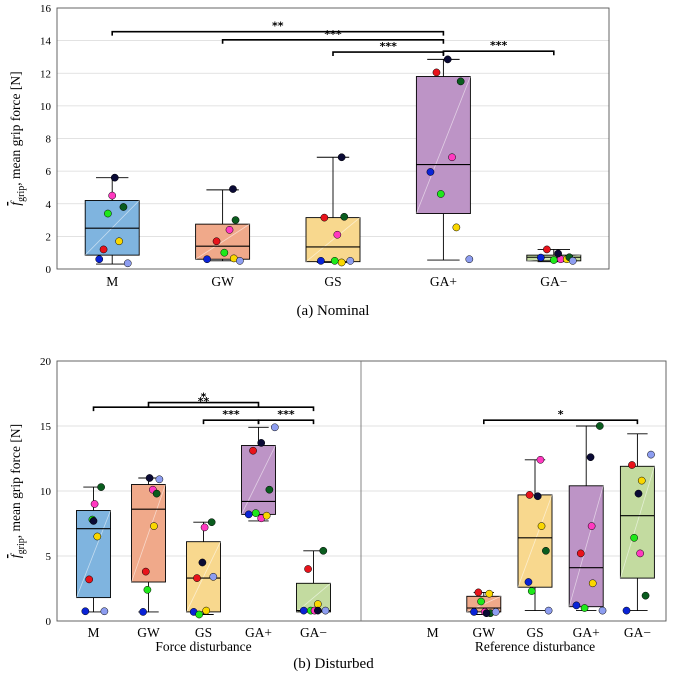 The image size is (683, 679). What do you see at coordinates (49, 140) in the screenshot?
I see `y-tick-label: 8` at bounding box center [49, 140].